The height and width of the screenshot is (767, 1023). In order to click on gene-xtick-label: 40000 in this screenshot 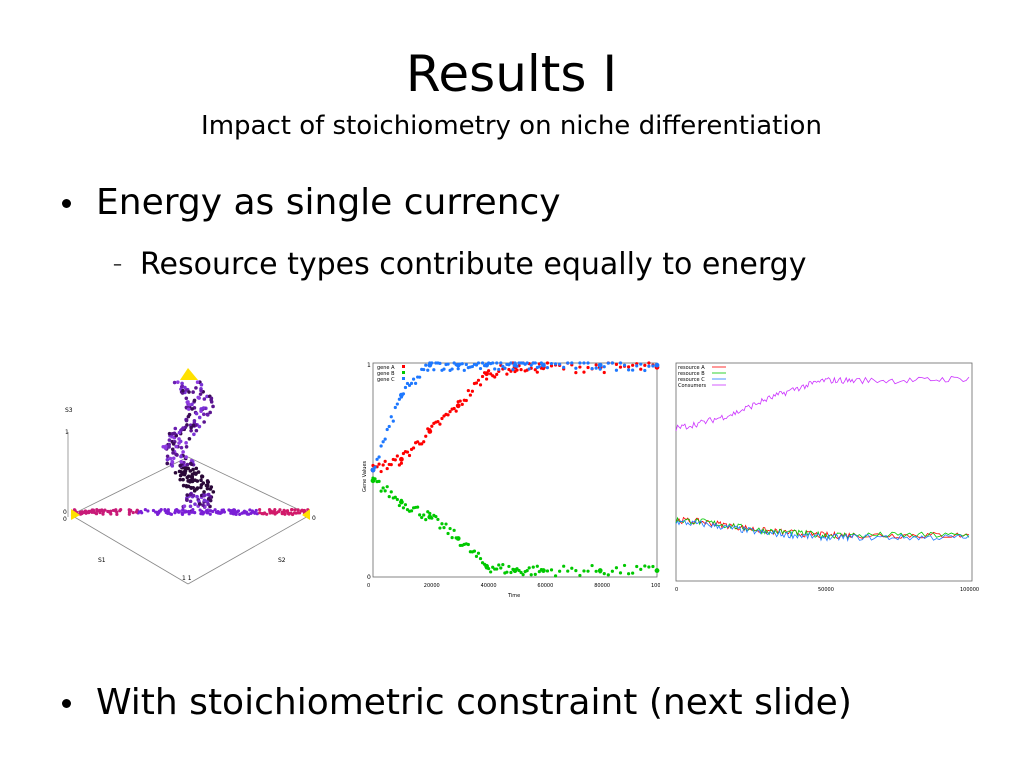, I will do `click(489, 586)`.